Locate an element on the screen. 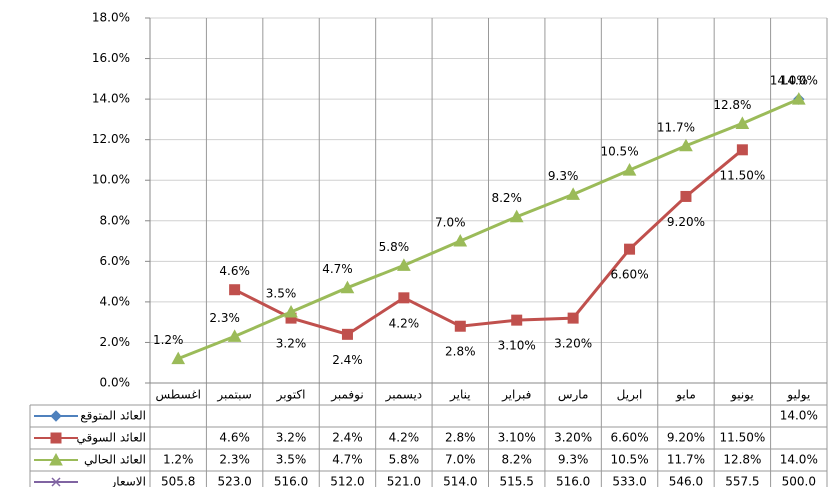 This screenshot has width=837, height=487. table-cell: 8.2% is located at coordinates (516, 460).